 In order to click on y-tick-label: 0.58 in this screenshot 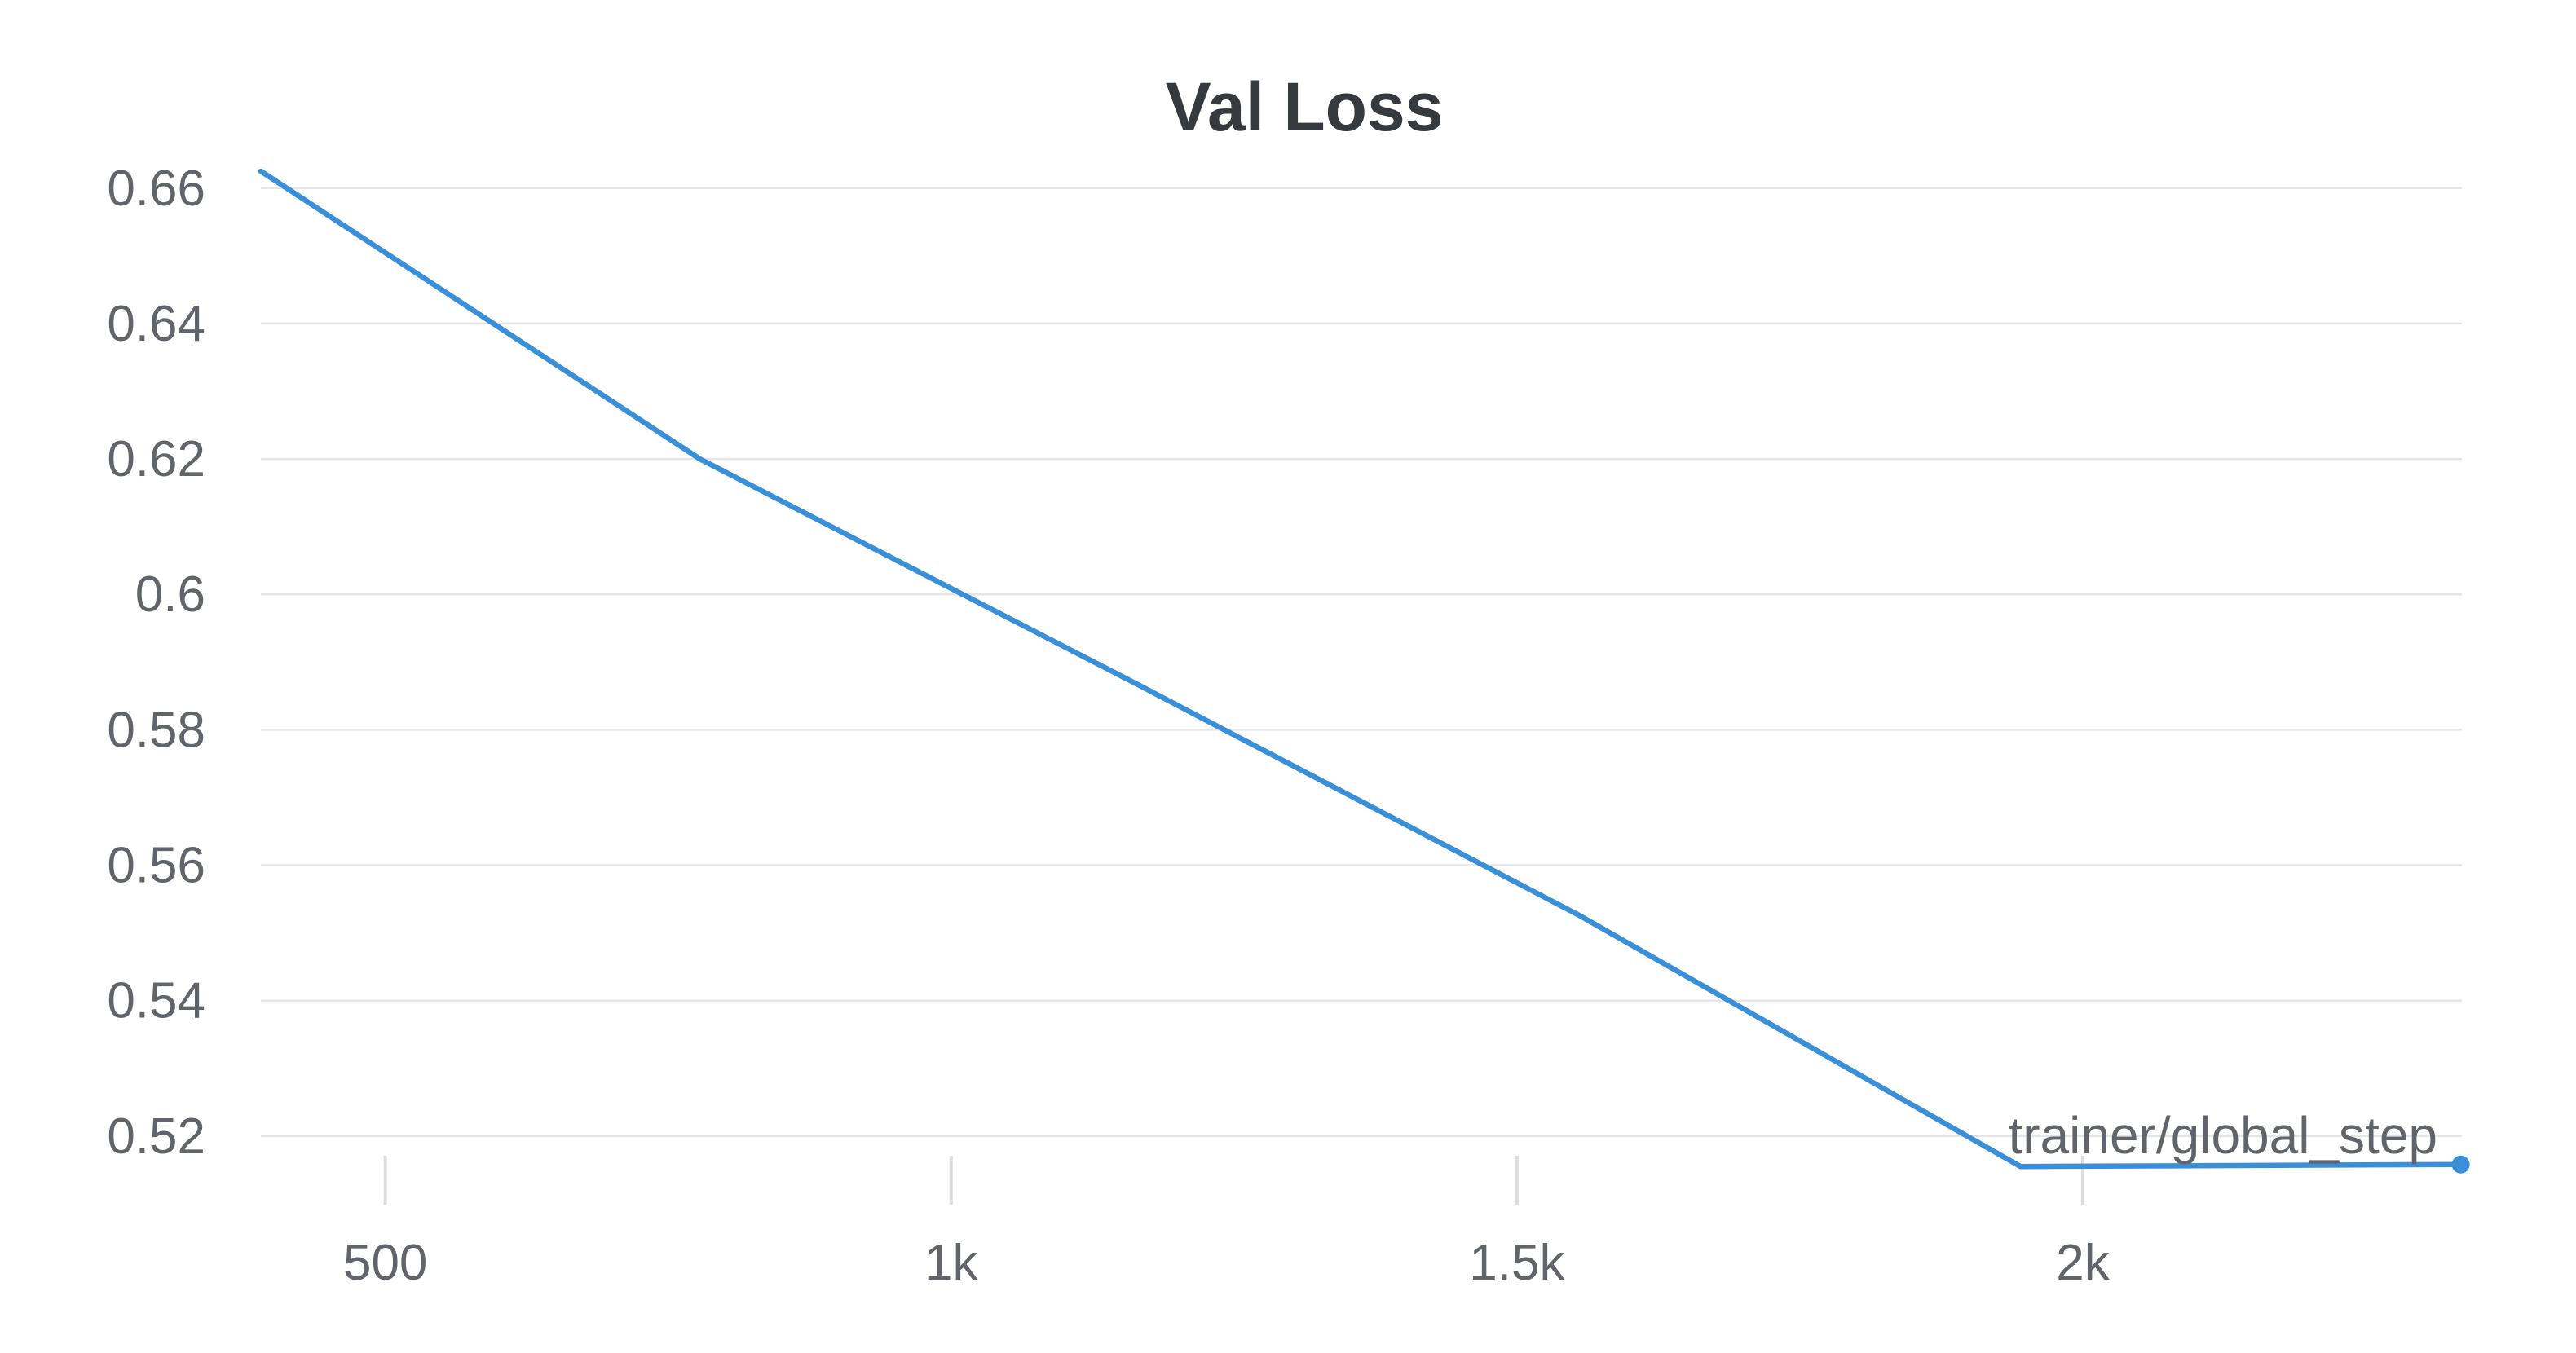, I will do `click(156, 730)`.